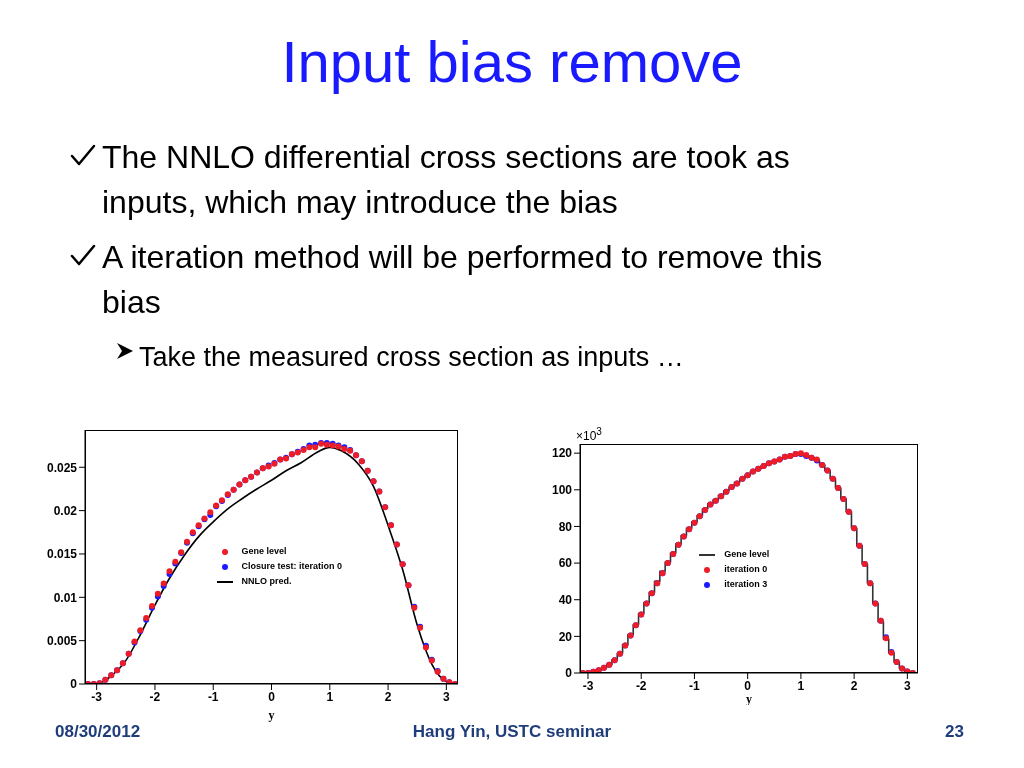  I want to click on y-tick-label: 60, so click(565, 563).